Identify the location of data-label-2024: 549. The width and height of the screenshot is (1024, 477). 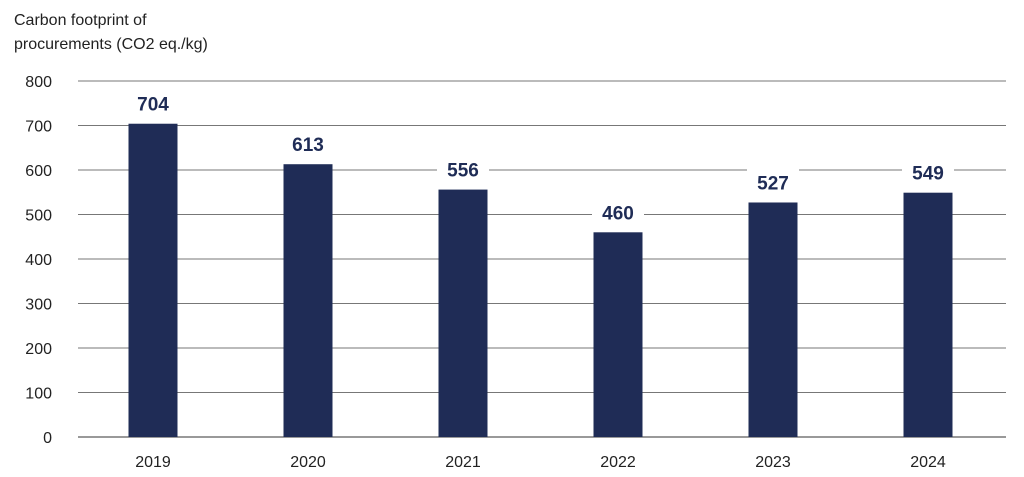
(928, 174).